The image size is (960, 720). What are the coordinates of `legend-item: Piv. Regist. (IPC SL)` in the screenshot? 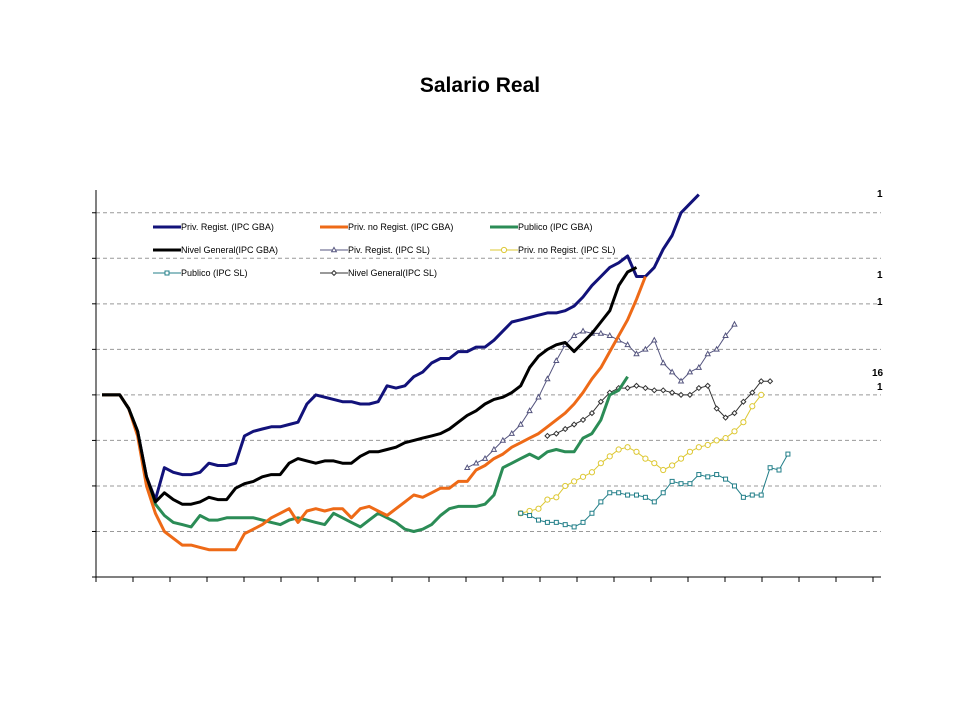 It's located at (375, 250).